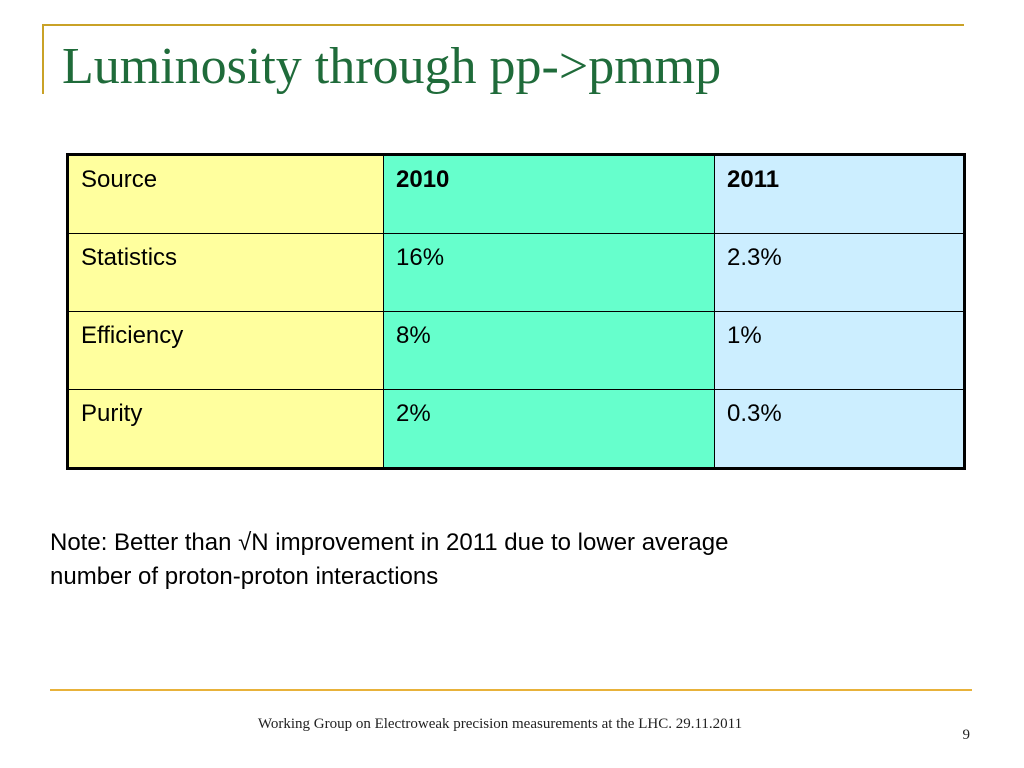  What do you see at coordinates (244, 576) in the screenshot?
I see `note-line-2: number of proton-proton interactions` at bounding box center [244, 576].